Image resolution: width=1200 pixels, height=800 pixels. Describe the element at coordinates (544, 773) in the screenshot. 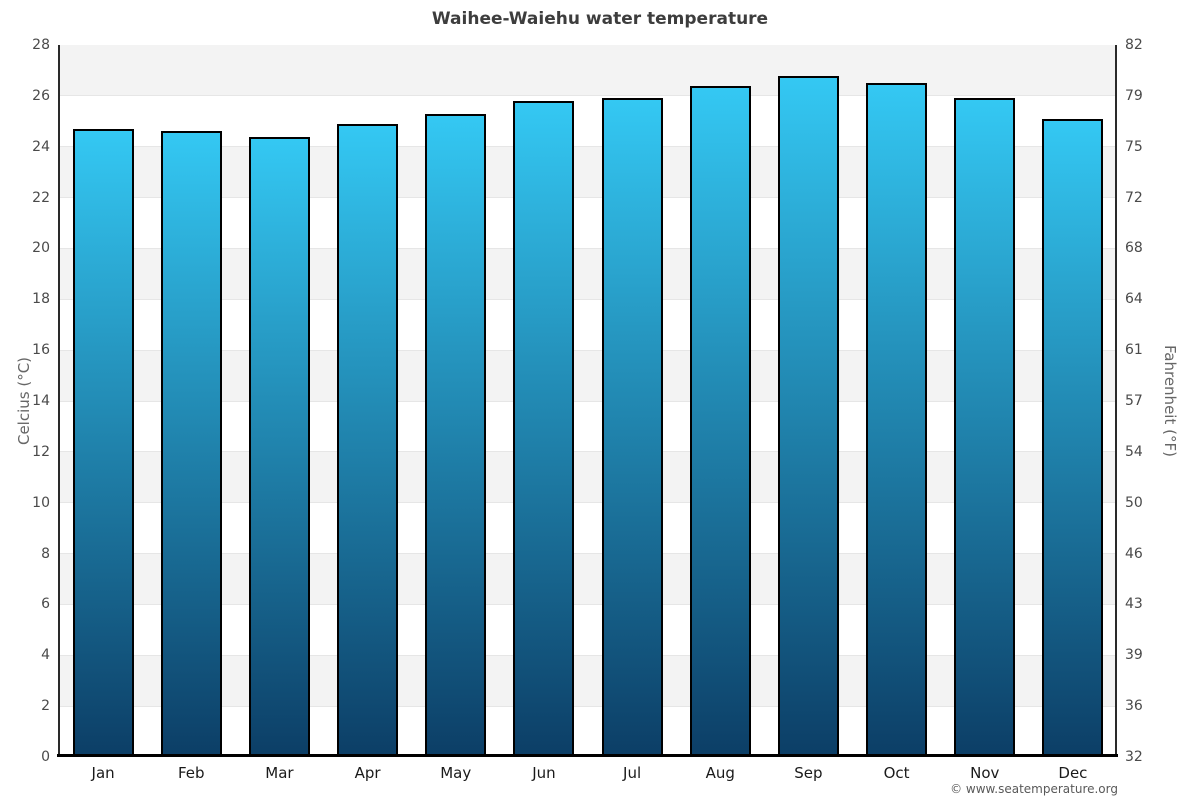

I see `x-label-jun: Jun` at that location.